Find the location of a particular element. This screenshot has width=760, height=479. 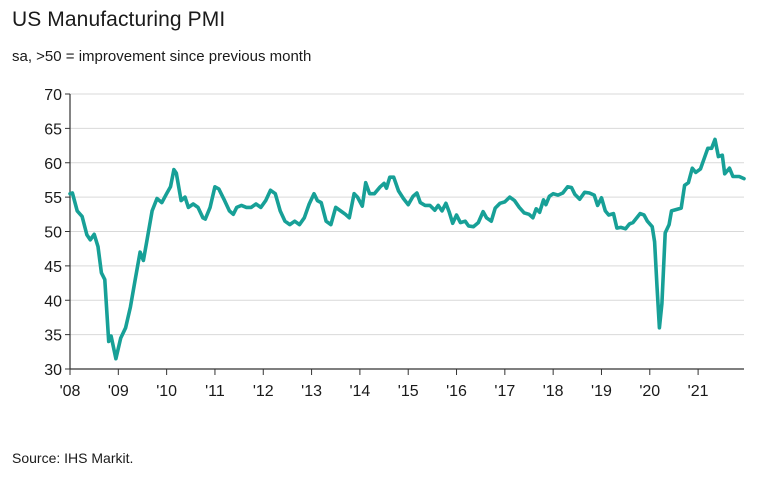

x-tick-label: '15 is located at coordinates (408, 391).